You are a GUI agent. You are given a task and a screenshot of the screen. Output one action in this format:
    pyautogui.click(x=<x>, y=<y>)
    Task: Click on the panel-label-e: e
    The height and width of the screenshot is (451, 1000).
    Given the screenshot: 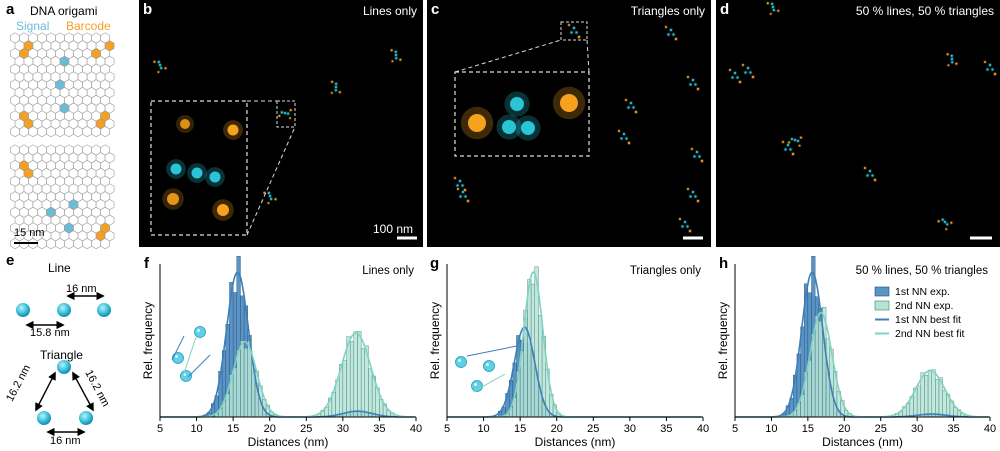 What is the action you would take?
    pyautogui.click(x=10, y=260)
    